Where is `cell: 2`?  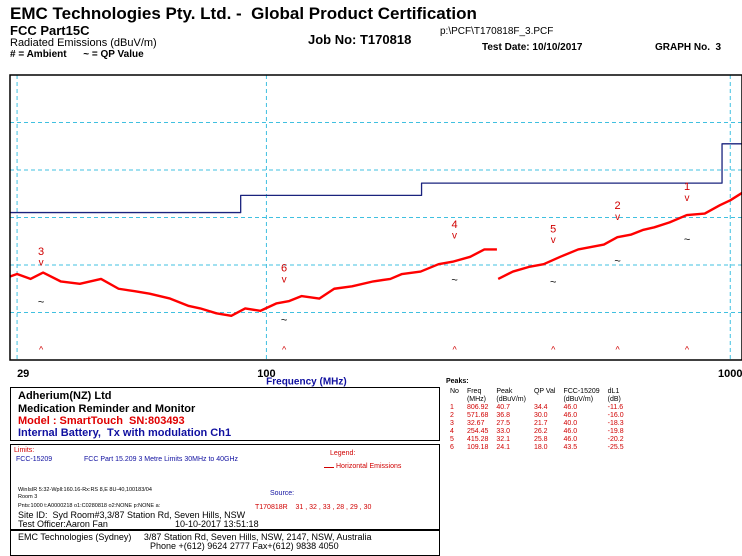 cell: 2 is located at coordinates (452, 415).